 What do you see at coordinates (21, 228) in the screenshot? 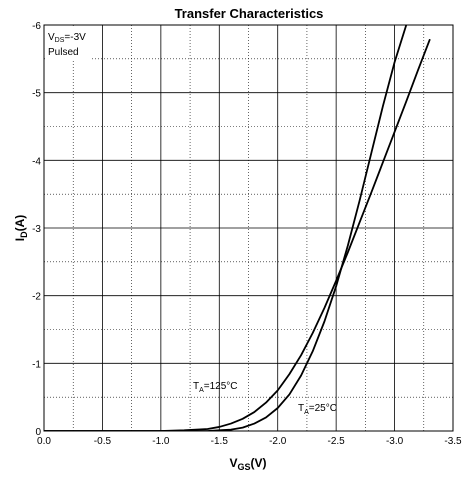
I see `y-axis-label: ID(A)` at bounding box center [21, 228].